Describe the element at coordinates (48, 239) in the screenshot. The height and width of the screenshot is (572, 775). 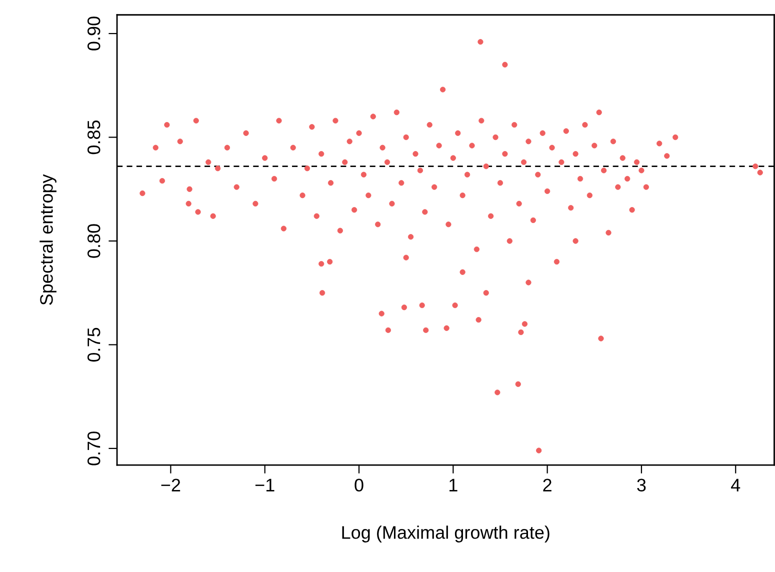
I see `y-axis-title: Spectral entropy` at that location.